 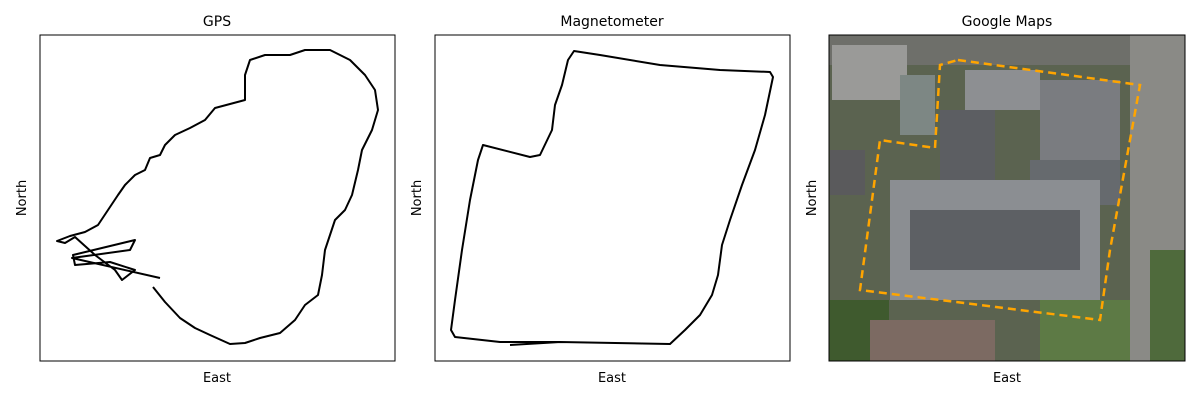 I want to click on panel-title: GPS, so click(x=217, y=22).